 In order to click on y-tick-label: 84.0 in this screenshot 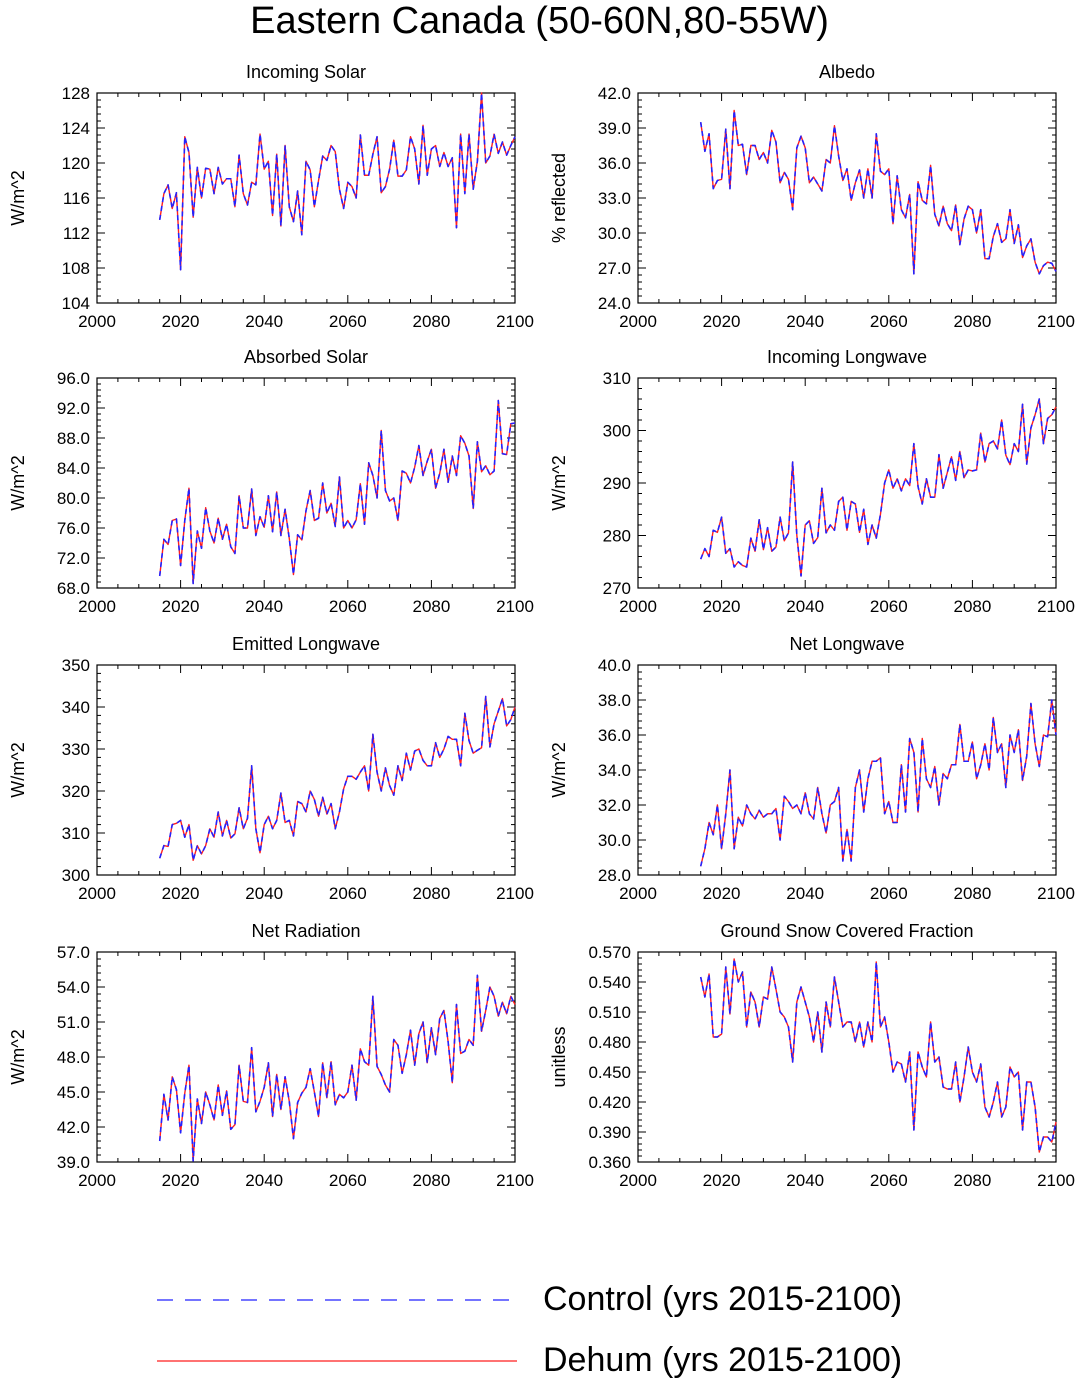, I will do `click(73, 468)`.